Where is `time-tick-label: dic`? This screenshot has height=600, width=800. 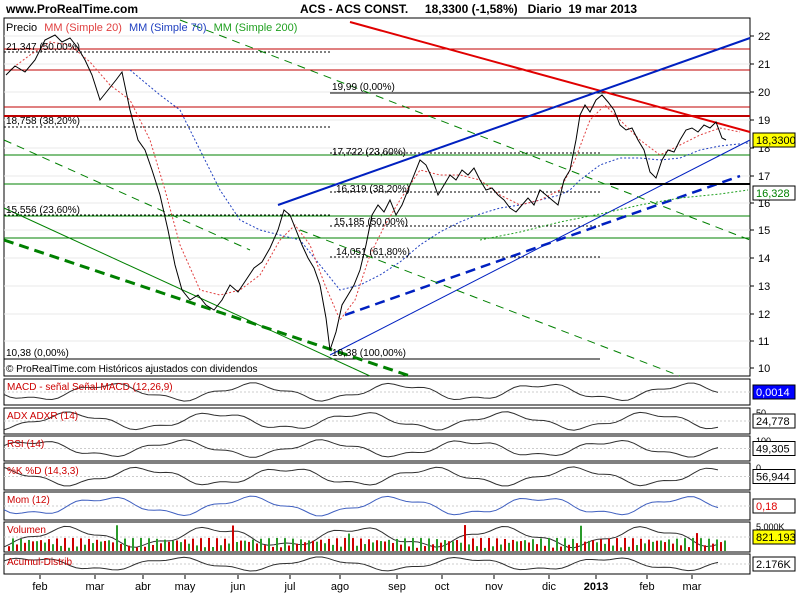 time-tick-label: dic is located at coordinates (549, 587).